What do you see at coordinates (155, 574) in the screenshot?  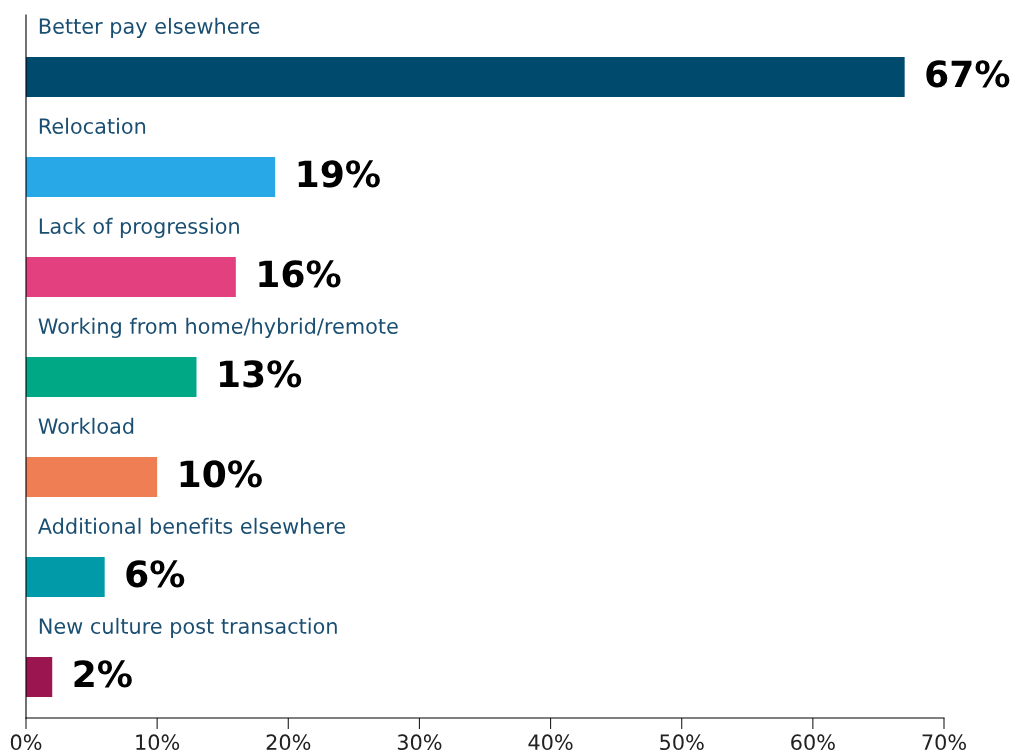 I see `data-label: 6%` at bounding box center [155, 574].